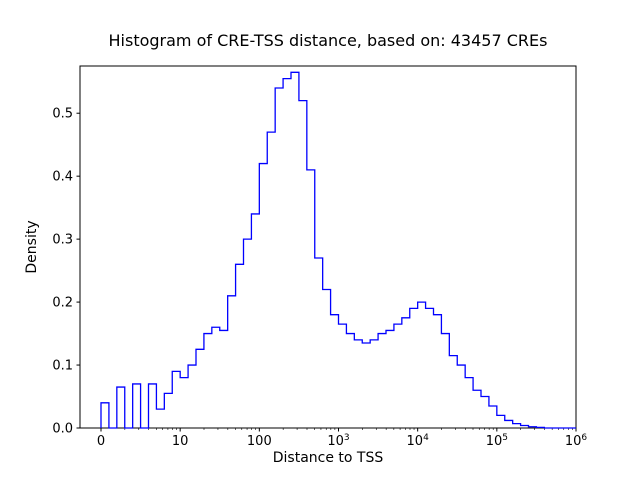 The width and height of the screenshot is (640, 480). I want to click on x-axis-label: Distance to TSS, so click(328, 458).